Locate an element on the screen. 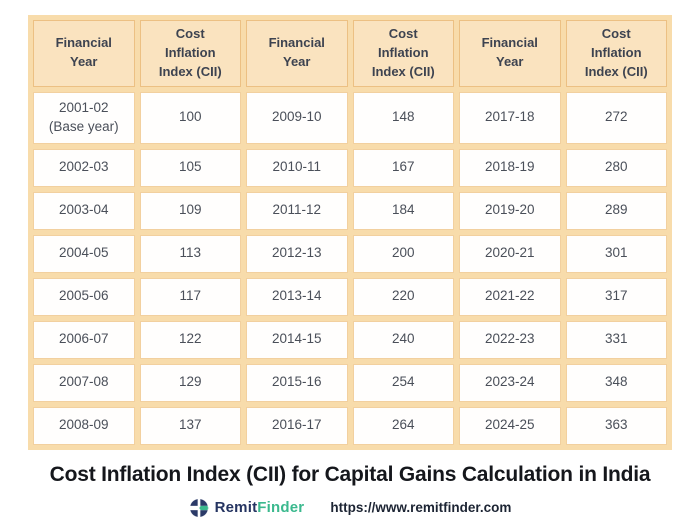 This screenshot has height=525, width=700. table-cell: 2016-17 is located at coordinates (297, 425).